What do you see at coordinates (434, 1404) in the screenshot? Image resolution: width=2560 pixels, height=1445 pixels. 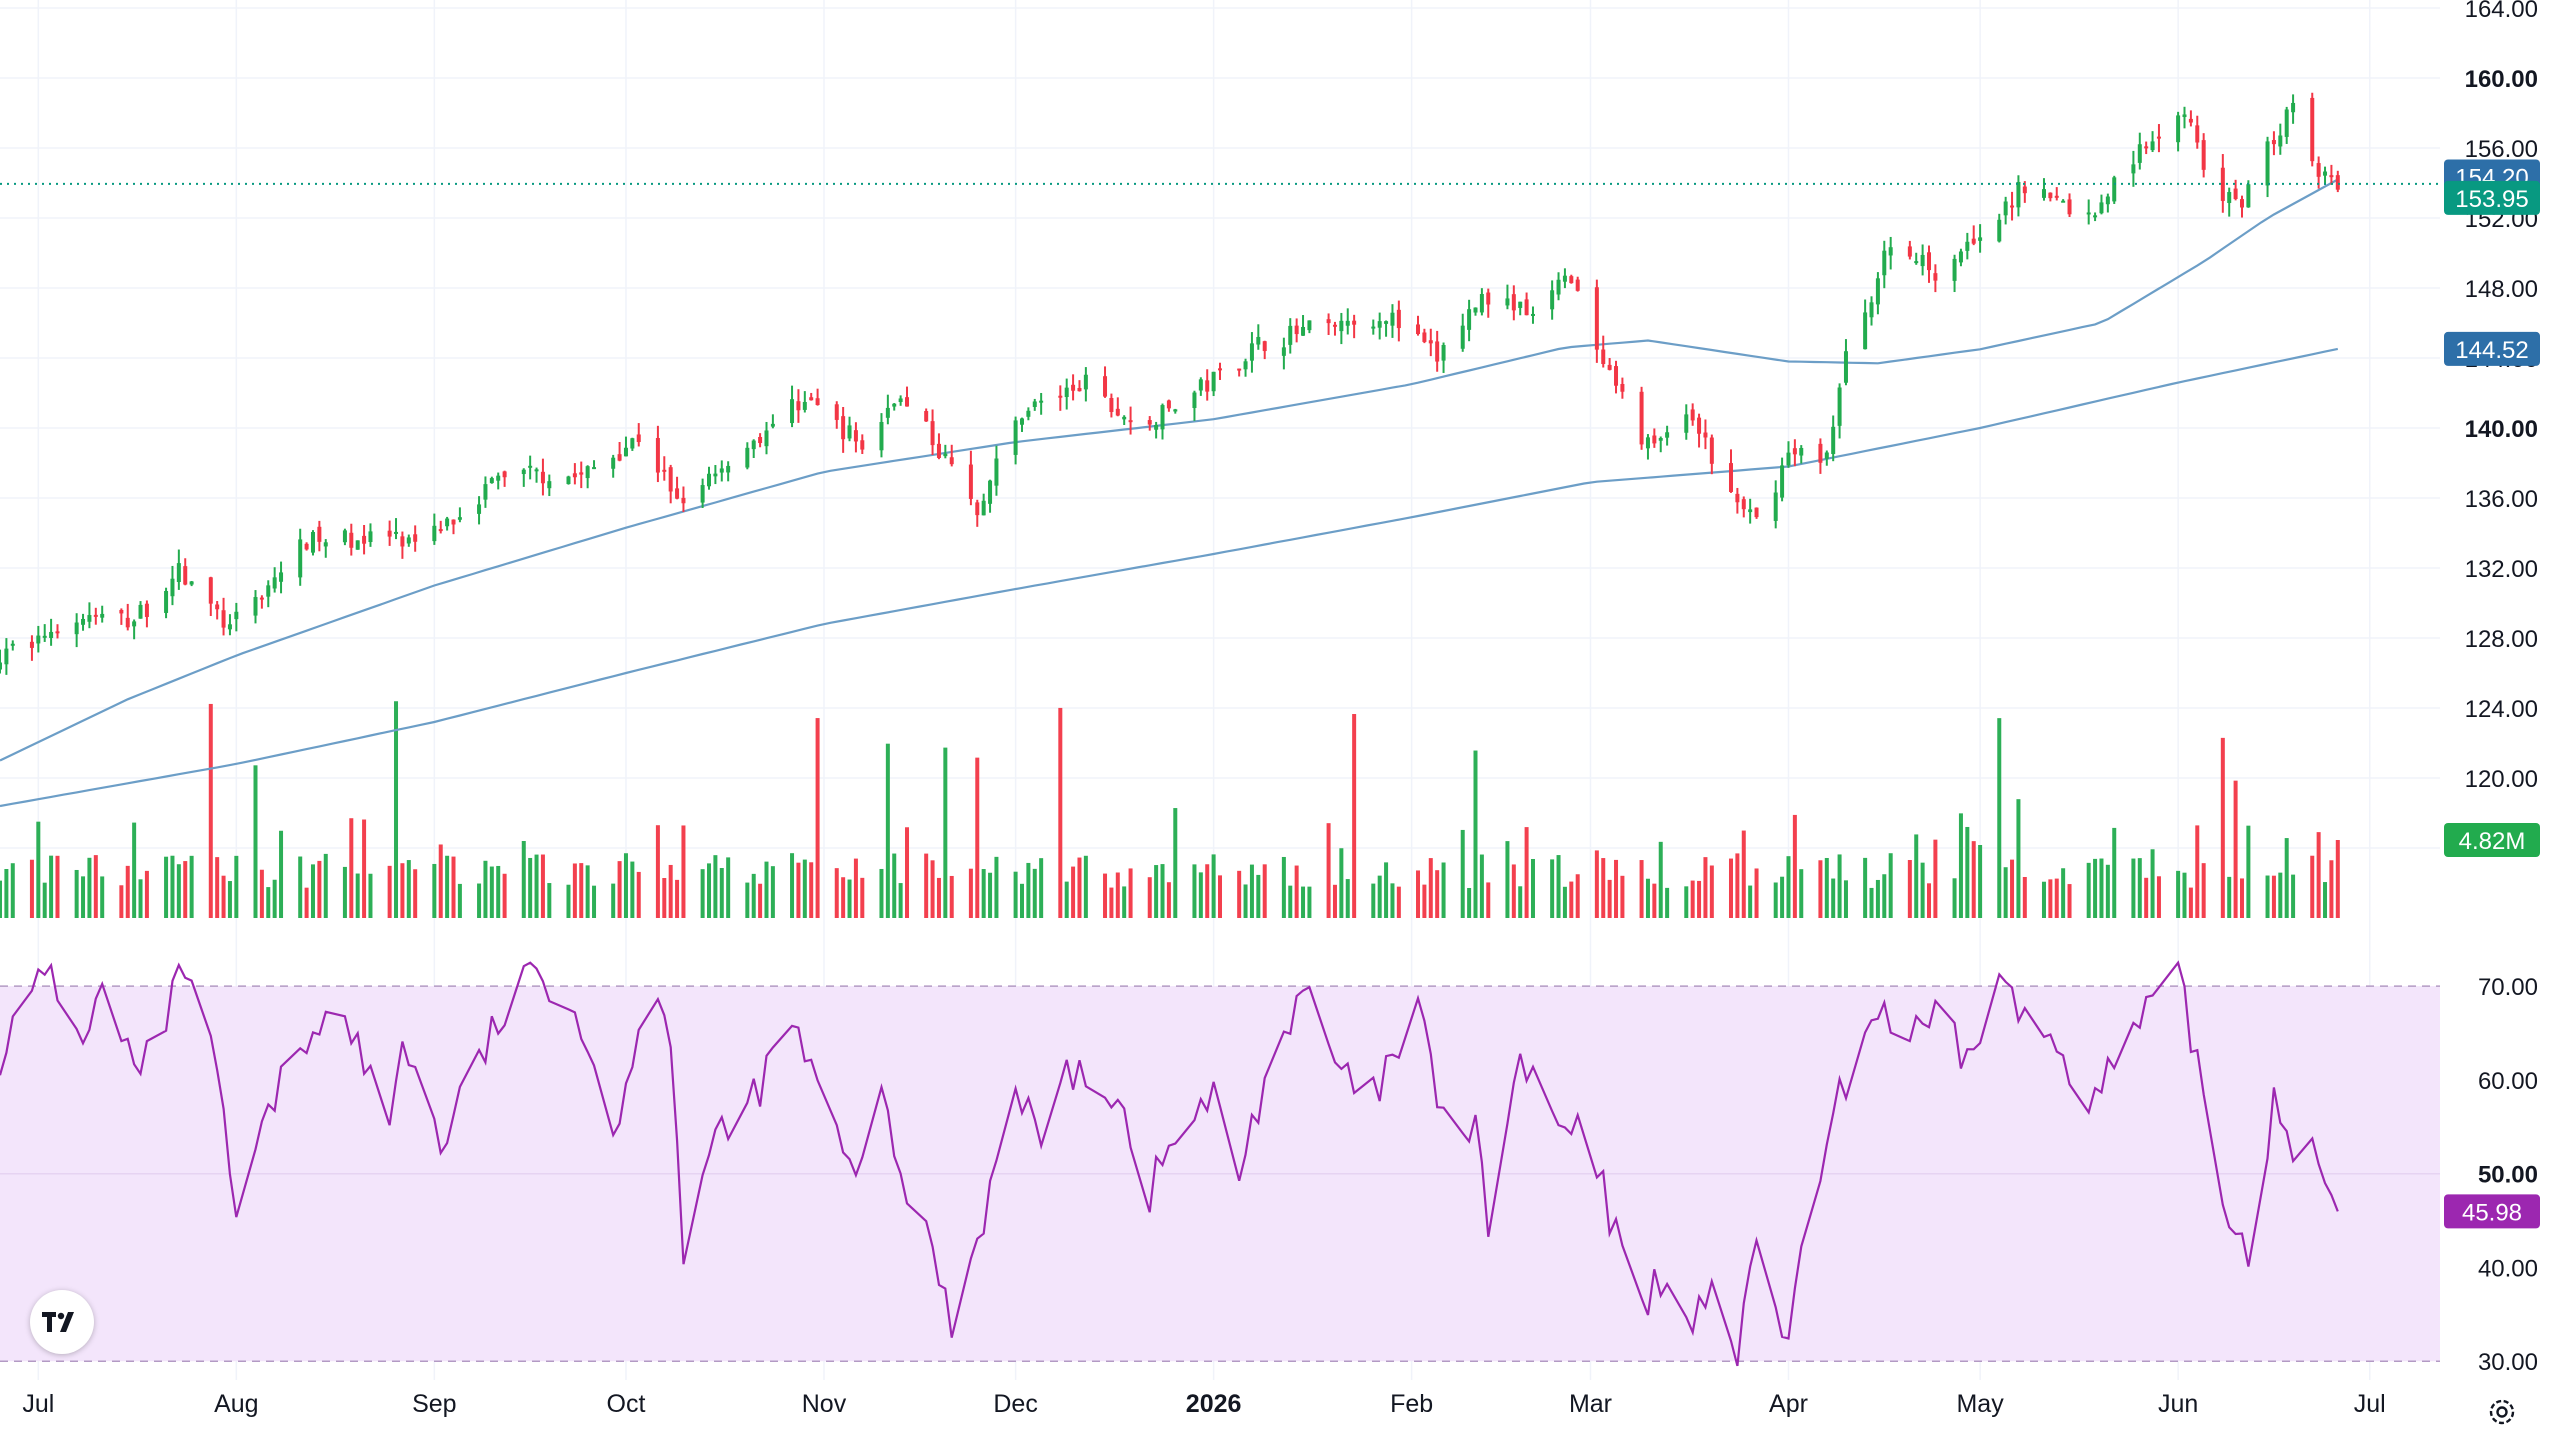 I see `time-axis-label: Sep` at bounding box center [434, 1404].